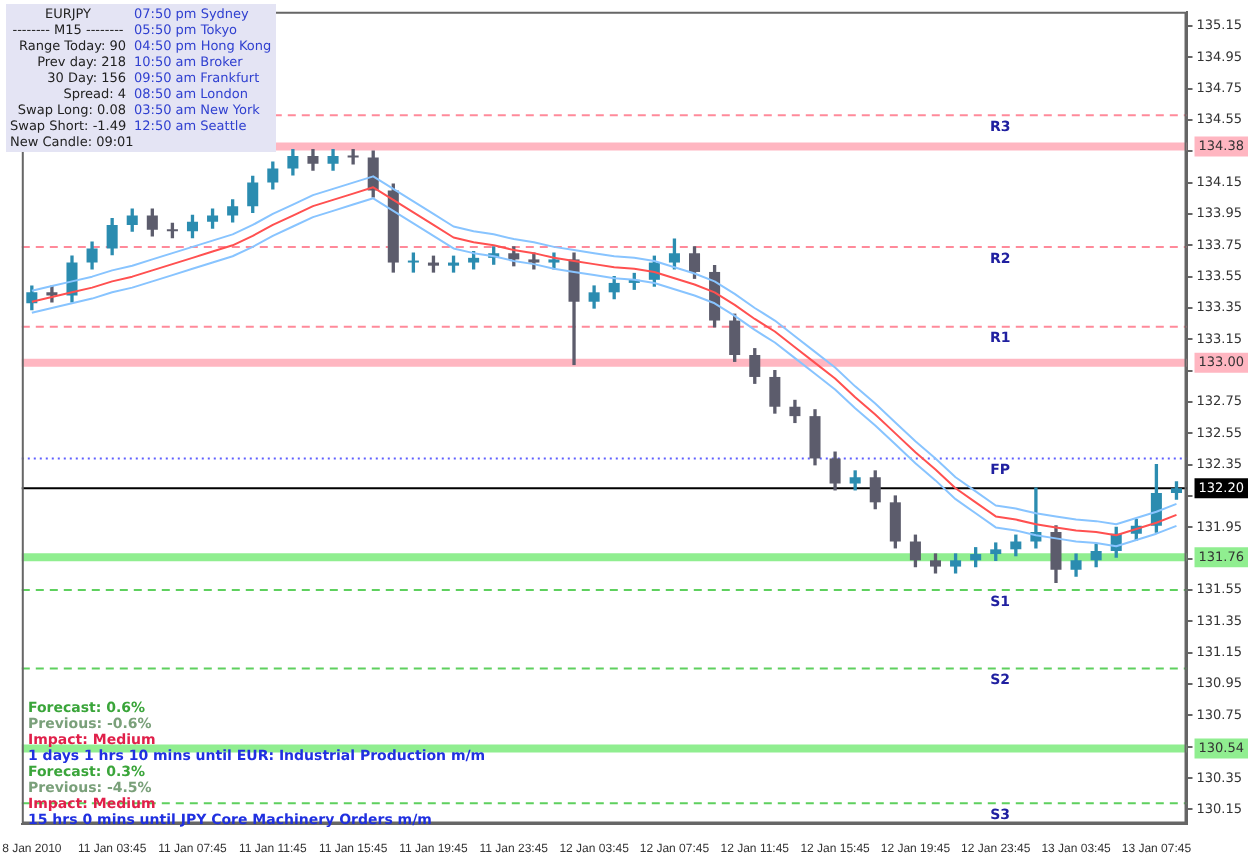 The image size is (1250, 858). I want to click on candlestick, so click(353, 157).